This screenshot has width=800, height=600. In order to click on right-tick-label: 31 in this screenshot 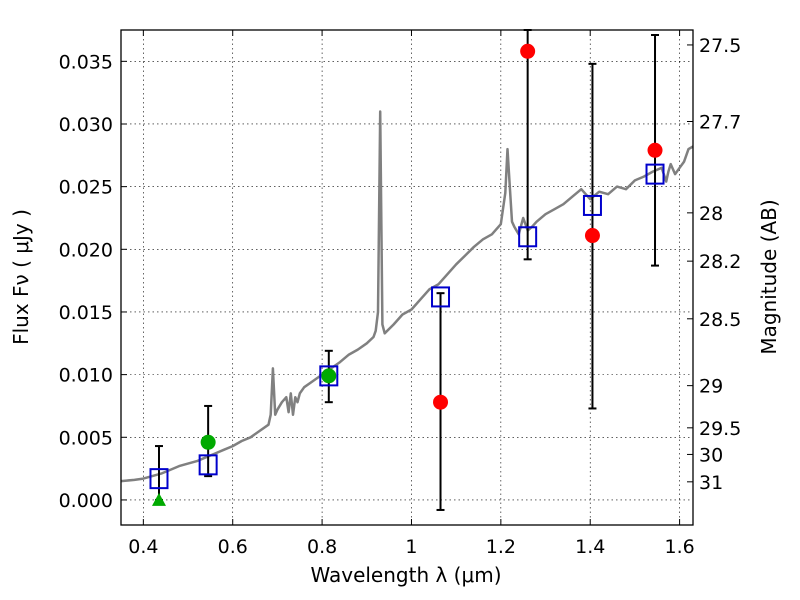, I will do `click(711, 483)`.